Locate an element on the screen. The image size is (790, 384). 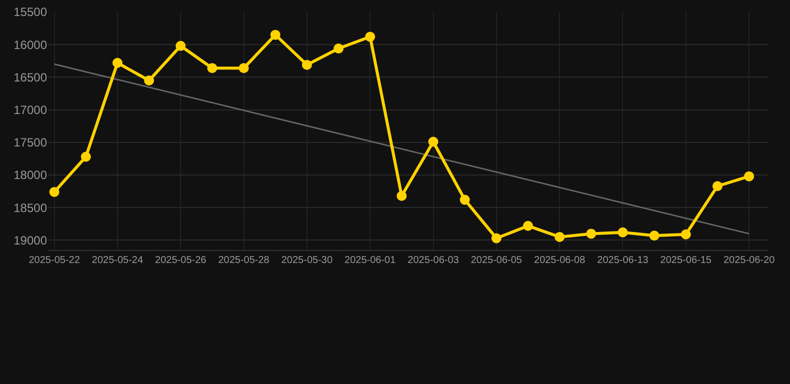
x-tick-label: 2025-06-15 is located at coordinates (686, 260).